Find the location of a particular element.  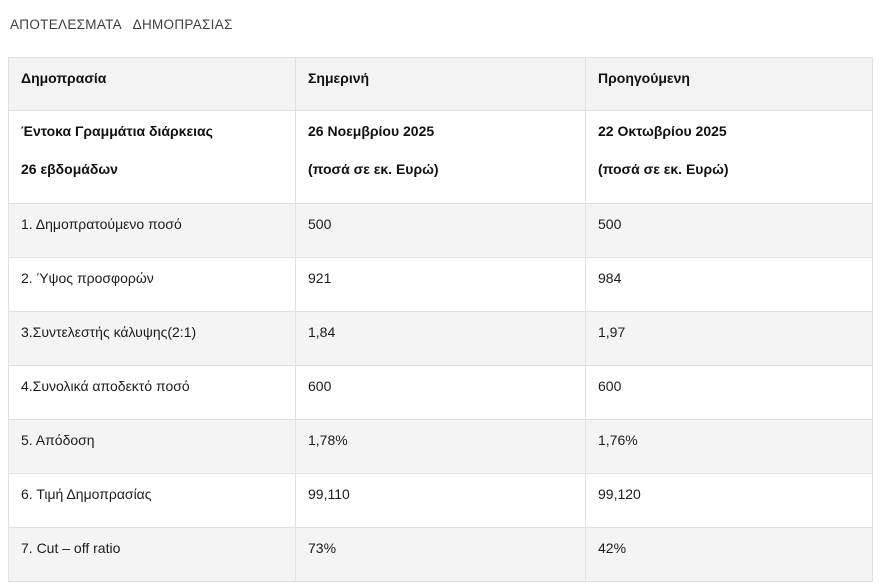

table-row-coverage-ratio: 3.Συντελεστής κάλυψης(2:1) 1,84 1,97 is located at coordinates (440, 338).